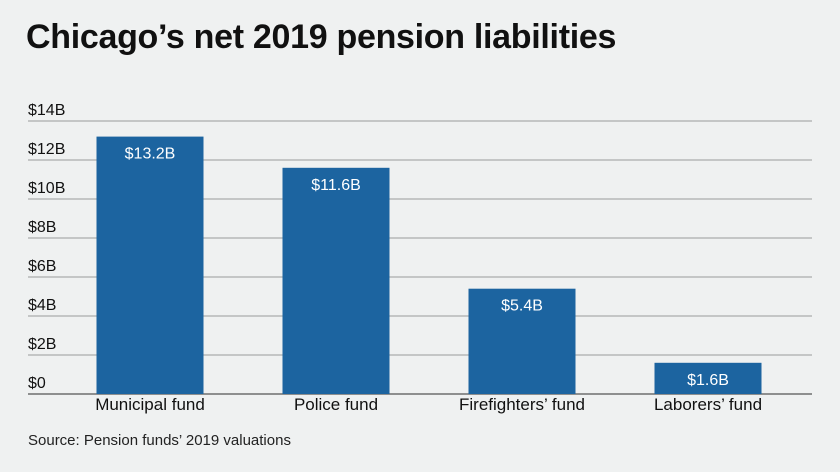 Image resolution: width=840 pixels, height=472 pixels. What do you see at coordinates (46, 149) in the screenshot?
I see `y-tick-label: $12B` at bounding box center [46, 149].